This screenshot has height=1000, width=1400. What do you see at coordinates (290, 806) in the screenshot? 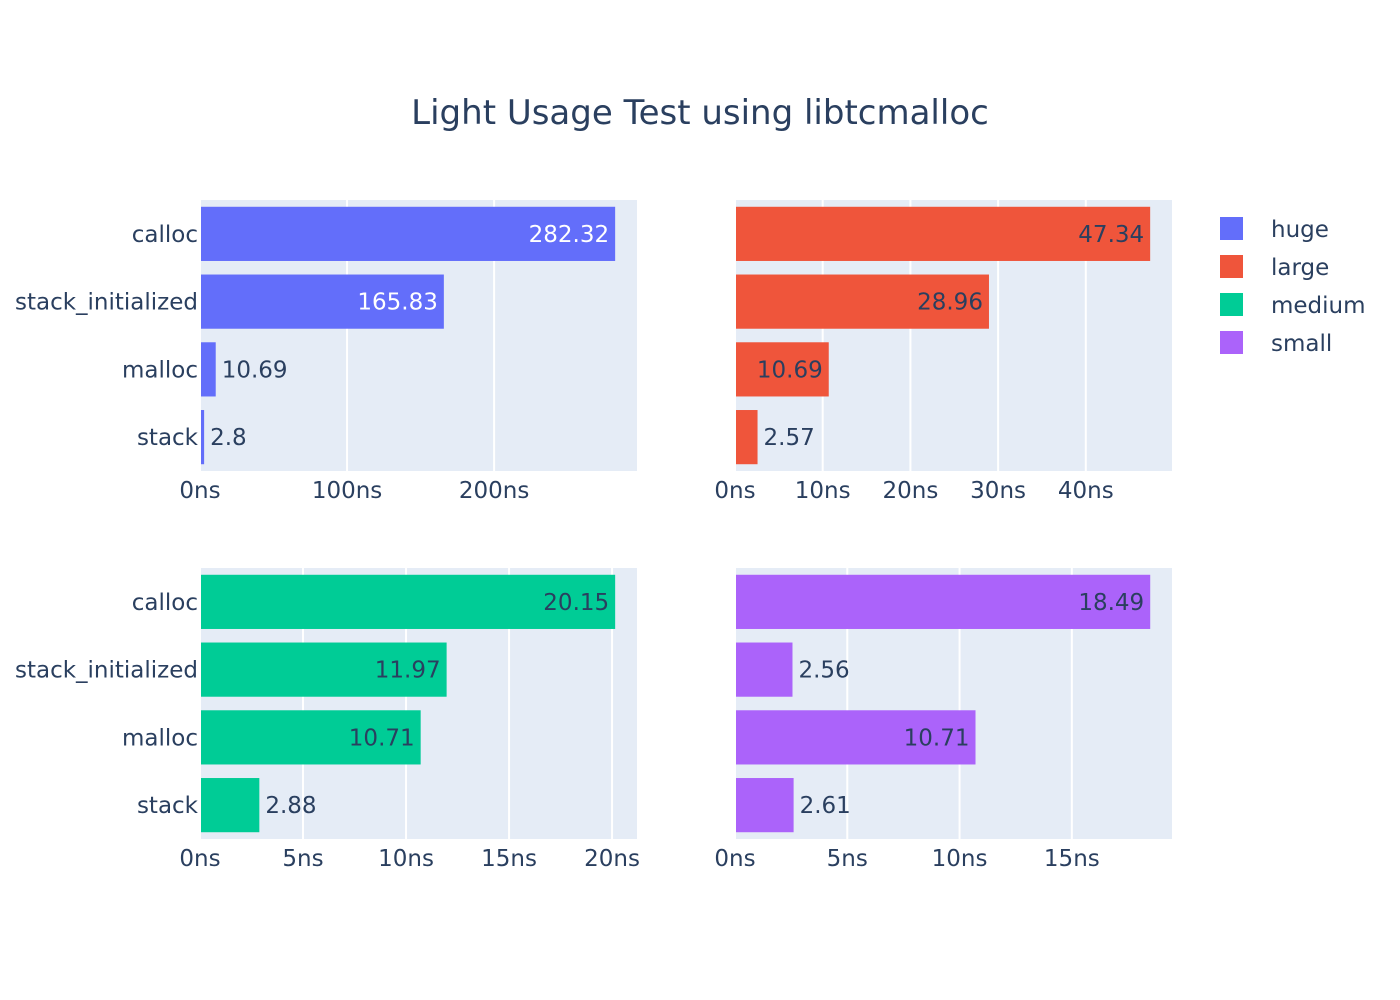
I see `bar-value-label: 2.88` at bounding box center [290, 806].